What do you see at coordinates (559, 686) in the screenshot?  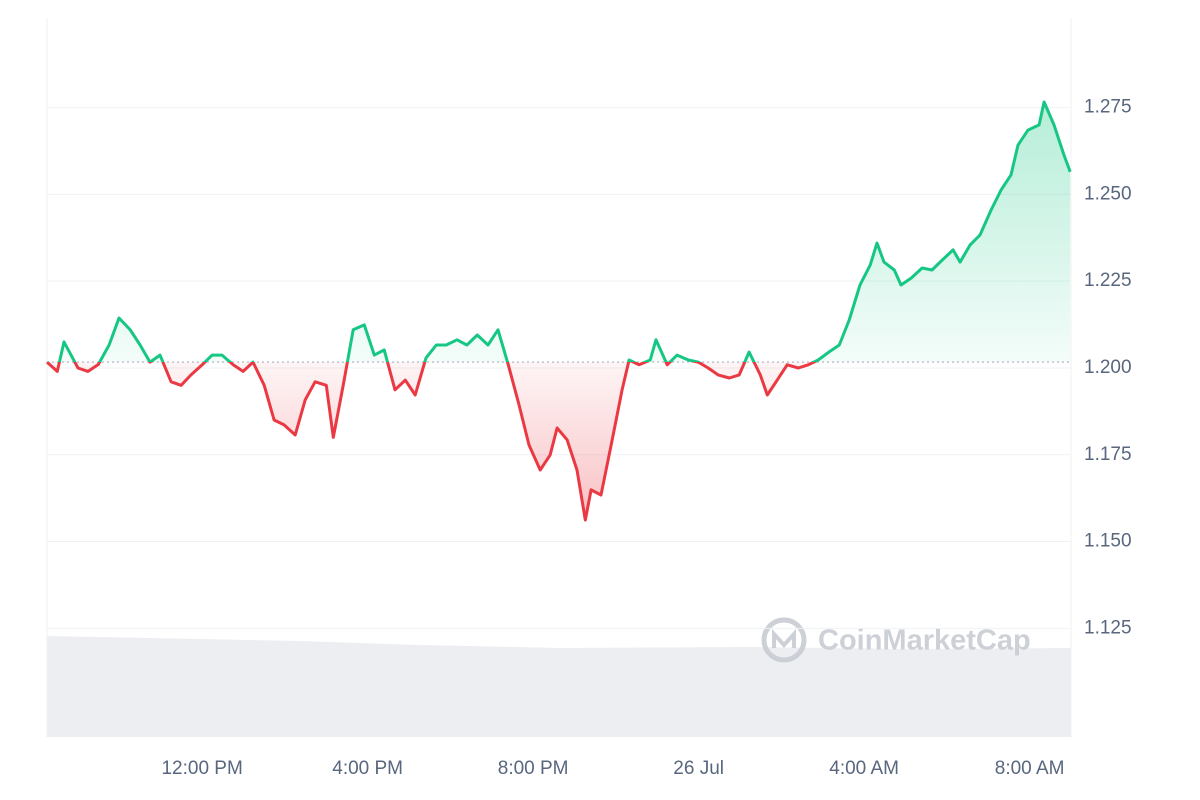 I see `volume-area` at bounding box center [559, 686].